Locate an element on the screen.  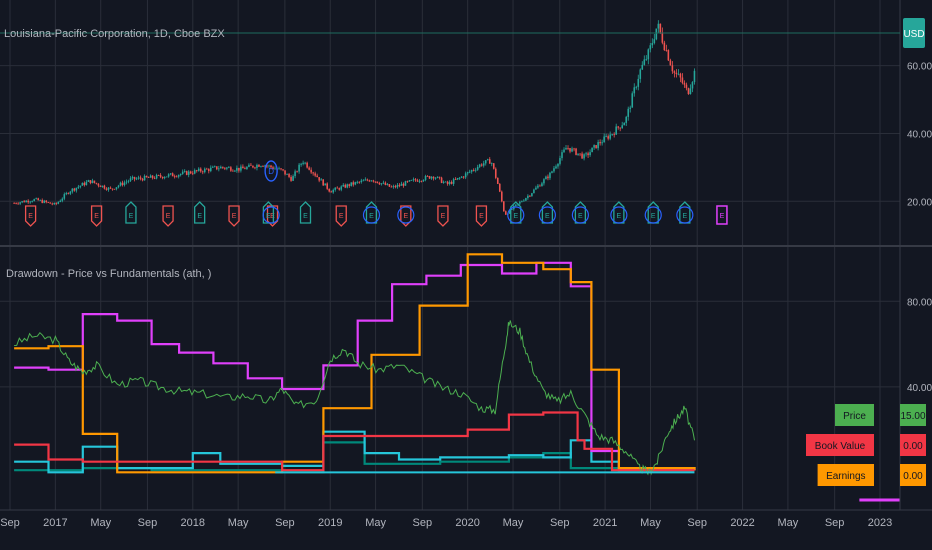
earnings-up-icon is located at coordinates (131, 212).